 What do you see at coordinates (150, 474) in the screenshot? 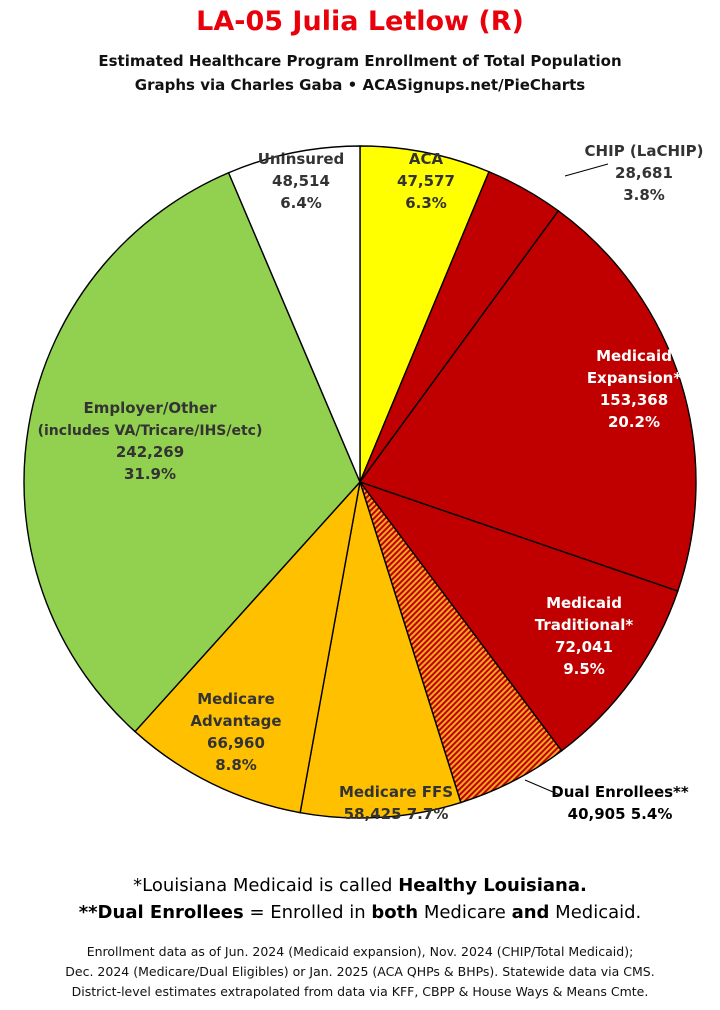
I see `slice-percent-label: 31.9%` at bounding box center [150, 474].